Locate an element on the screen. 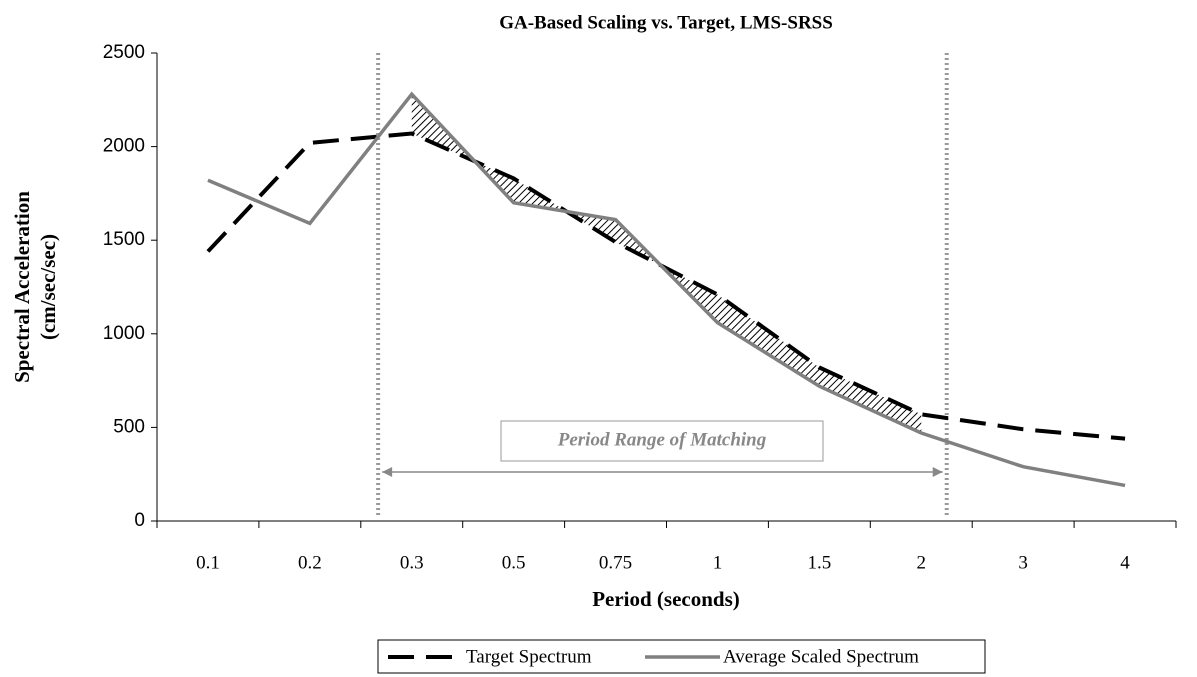 The height and width of the screenshot is (677, 1197). x-tick-label: 1 is located at coordinates (718, 562).